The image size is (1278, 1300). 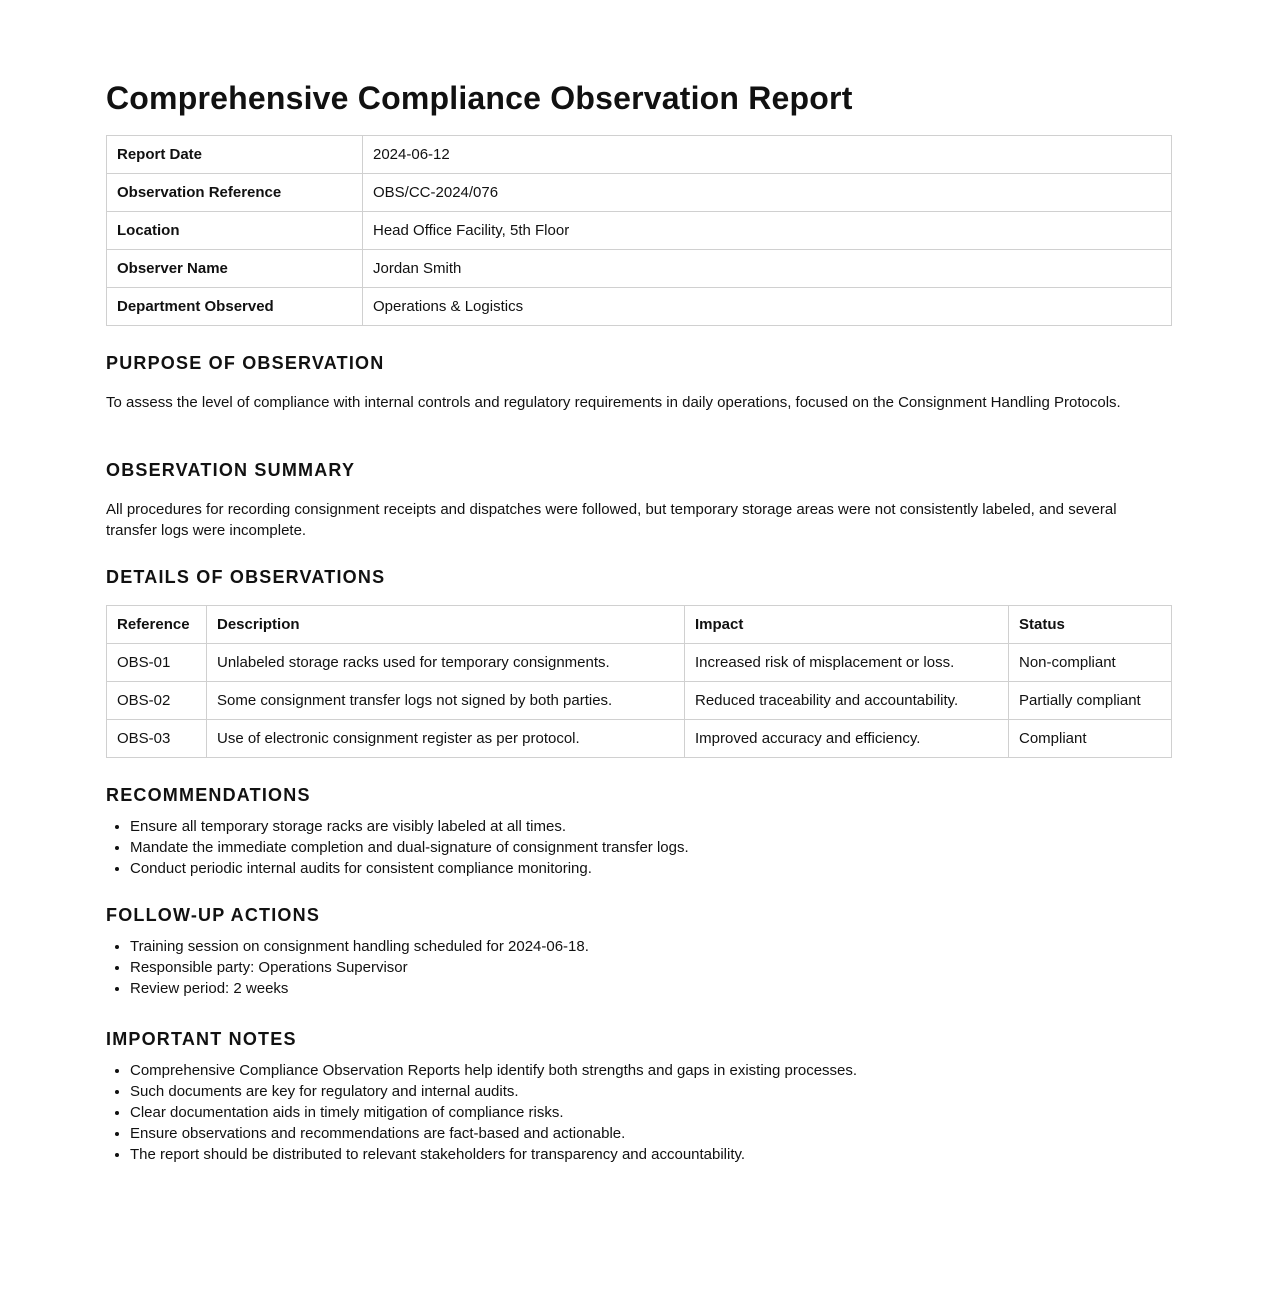 I want to click on column-header: Status, so click(x=1090, y=624).